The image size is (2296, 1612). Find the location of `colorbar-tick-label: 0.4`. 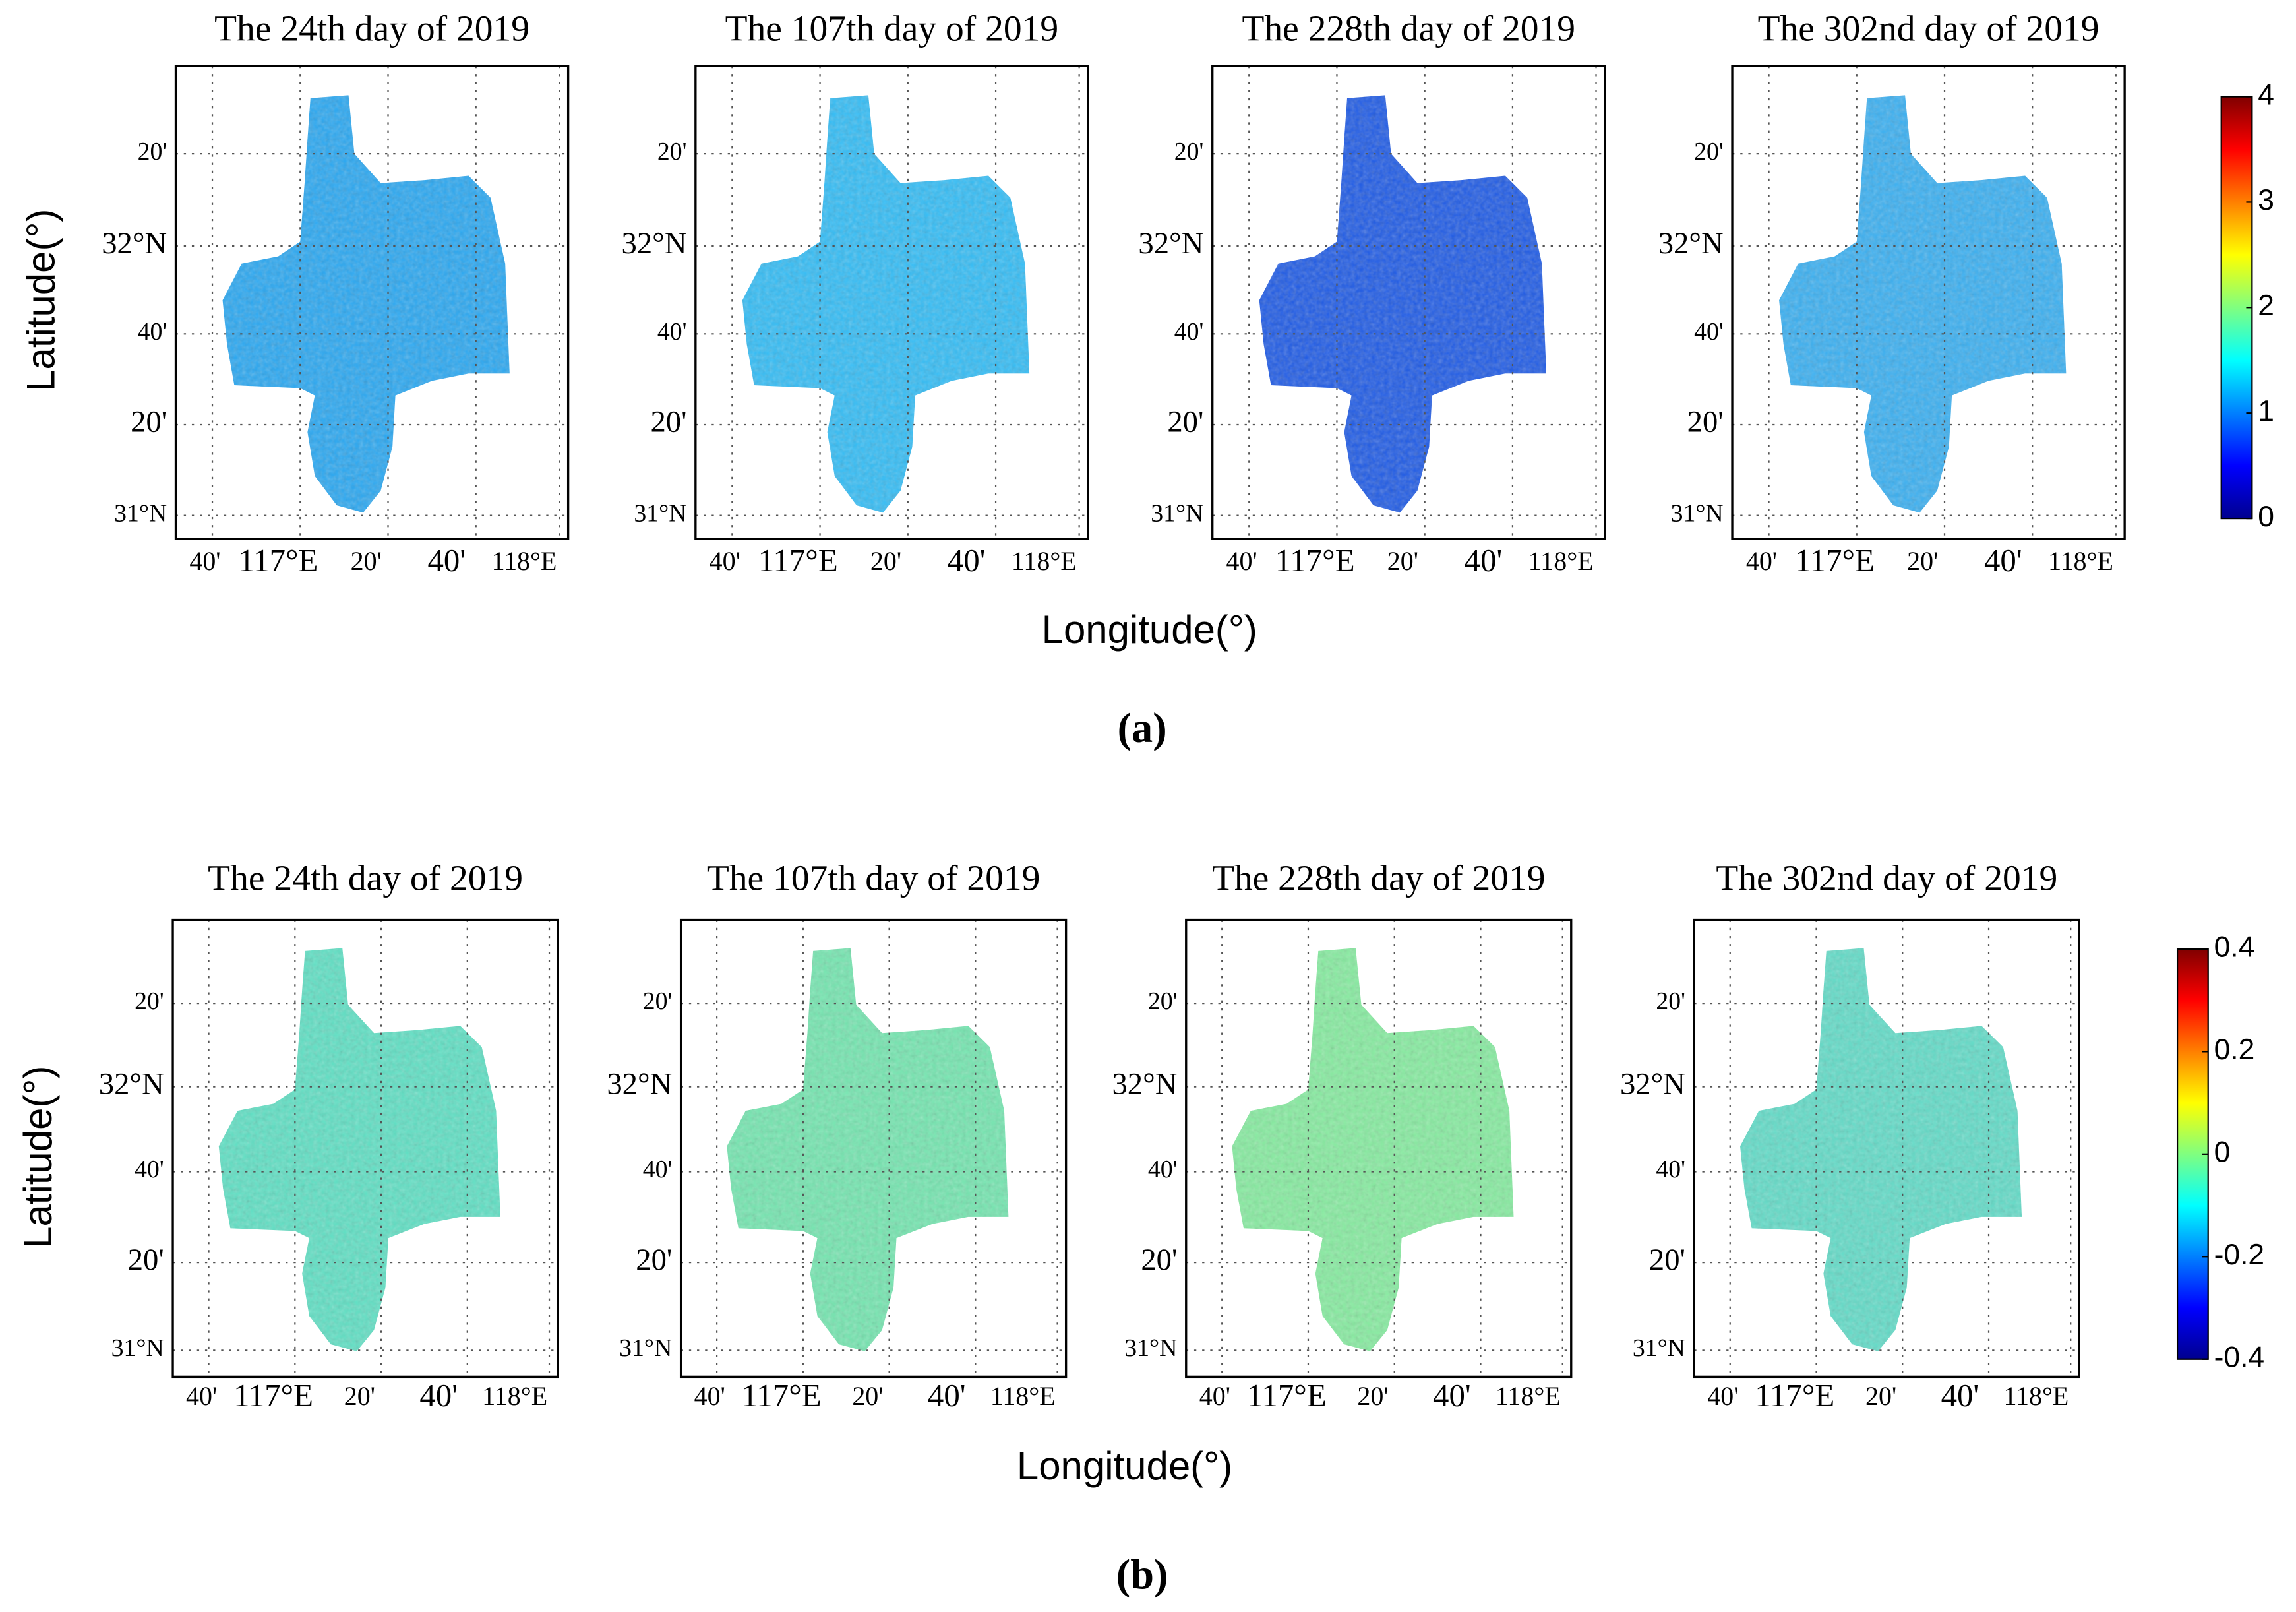

colorbar-tick-label: 0.4 is located at coordinates (2234, 947).